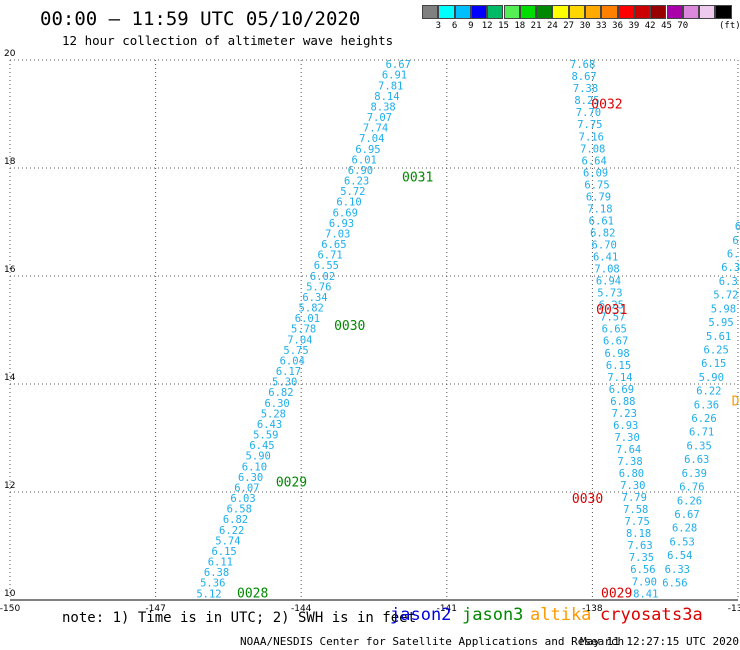 The height and width of the screenshot is (650, 740). What do you see at coordinates (200, 19) in the screenshot?
I see `page-title: 00:00 – 11:59 UTC 05/10/2020` at bounding box center [200, 19].